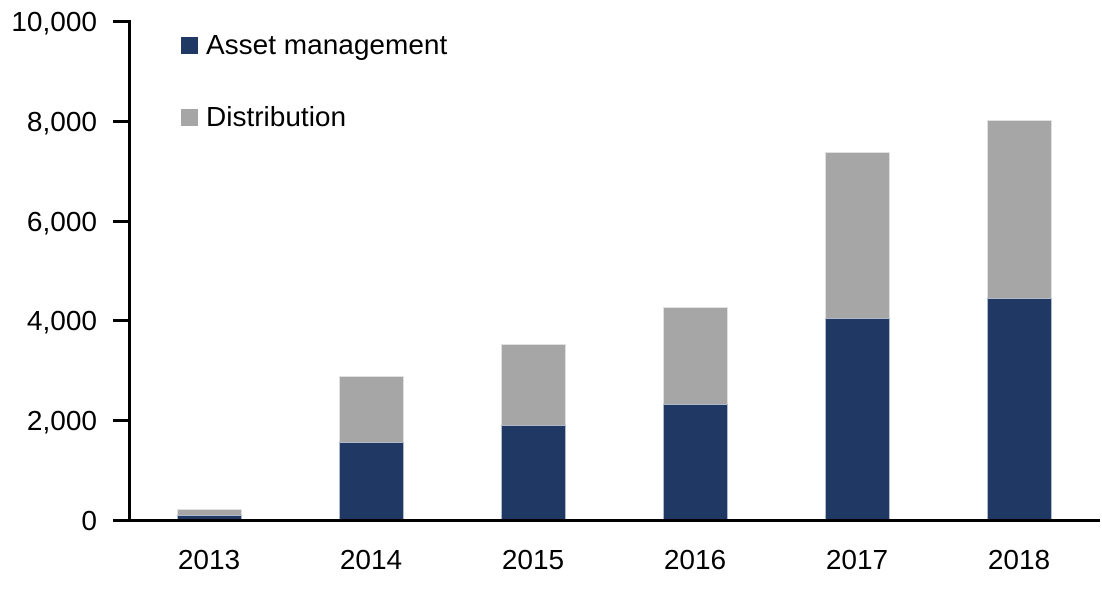 The width and height of the screenshot is (1102, 594). I want to click on legend-label: Asset management, so click(327, 44).